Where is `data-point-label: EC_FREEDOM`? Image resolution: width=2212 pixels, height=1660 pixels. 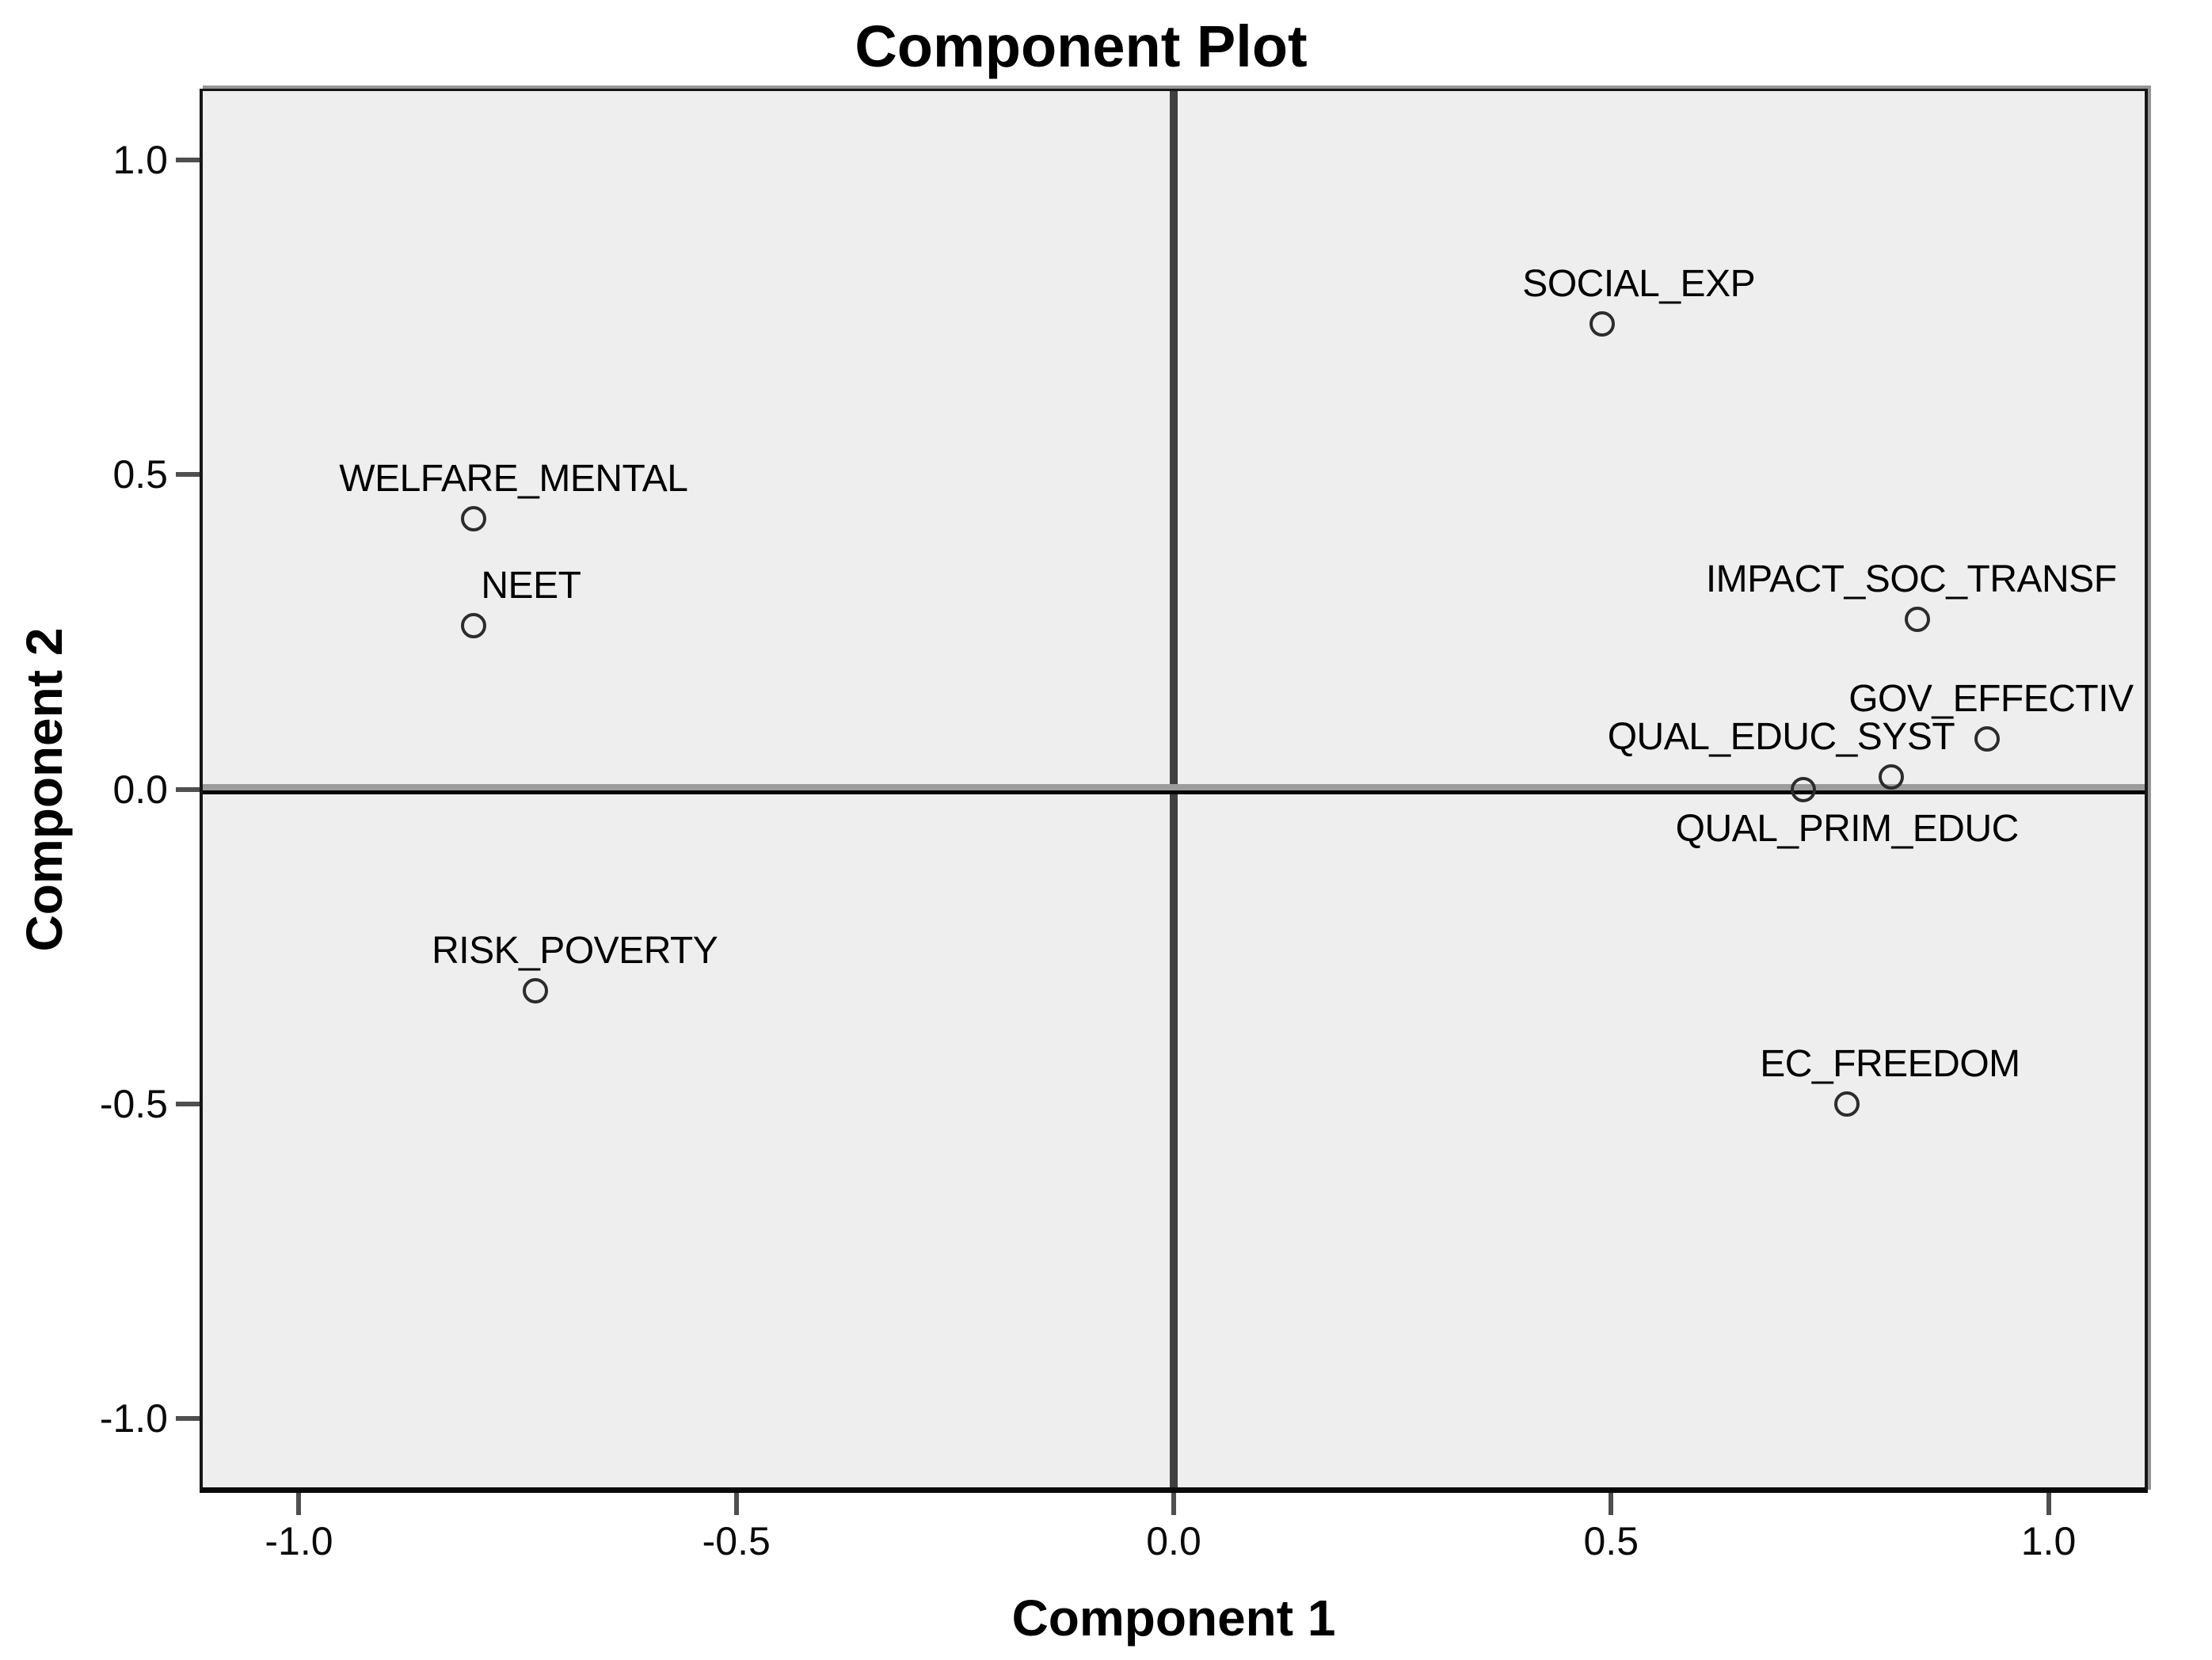 data-point-label: EC_FREEDOM is located at coordinates (1890, 1063).